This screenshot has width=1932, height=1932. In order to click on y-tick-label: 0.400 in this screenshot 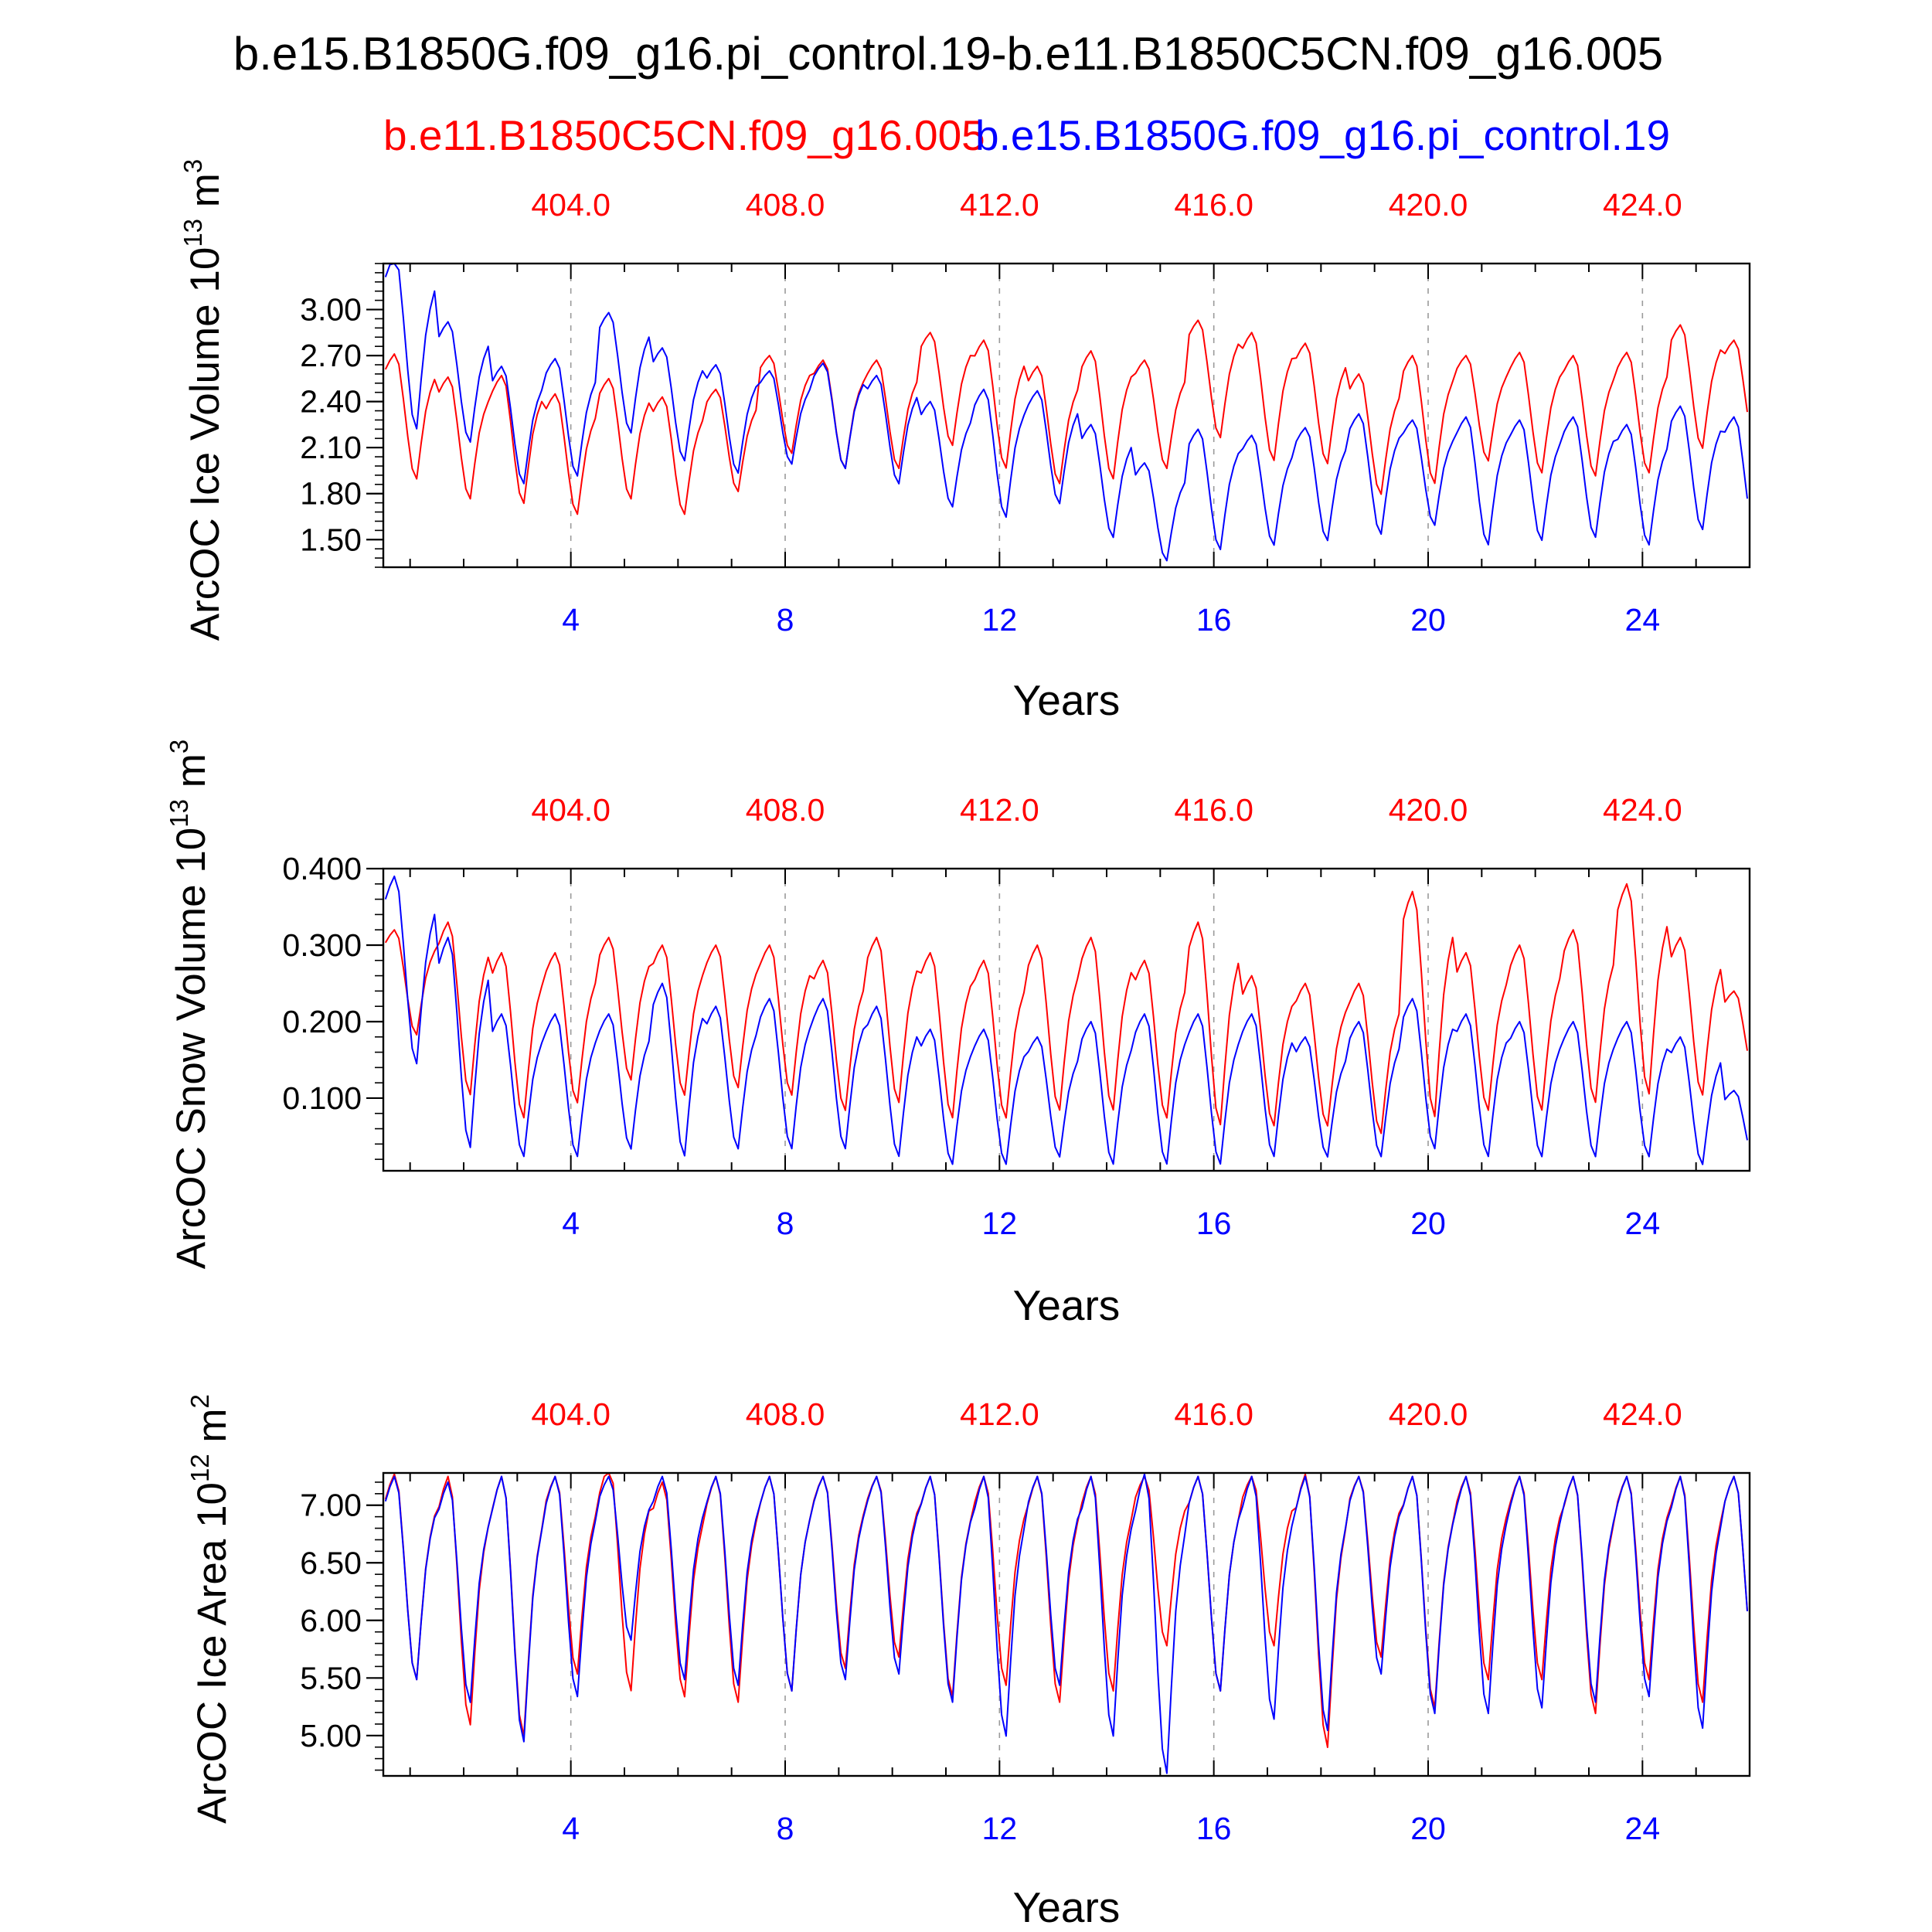, I will do `click(322, 869)`.